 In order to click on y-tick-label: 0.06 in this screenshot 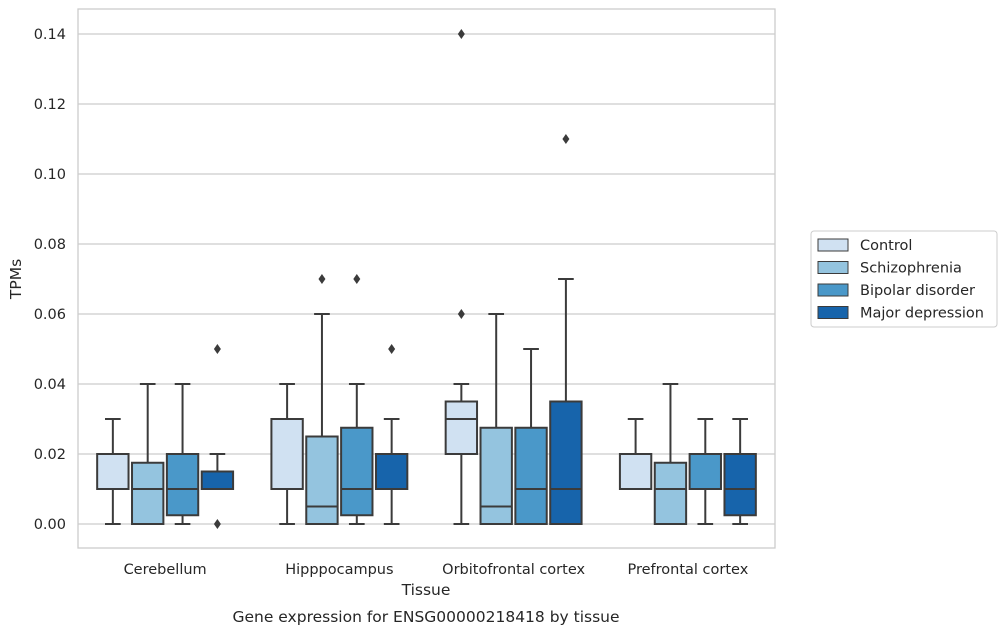, I will do `click(50, 315)`.